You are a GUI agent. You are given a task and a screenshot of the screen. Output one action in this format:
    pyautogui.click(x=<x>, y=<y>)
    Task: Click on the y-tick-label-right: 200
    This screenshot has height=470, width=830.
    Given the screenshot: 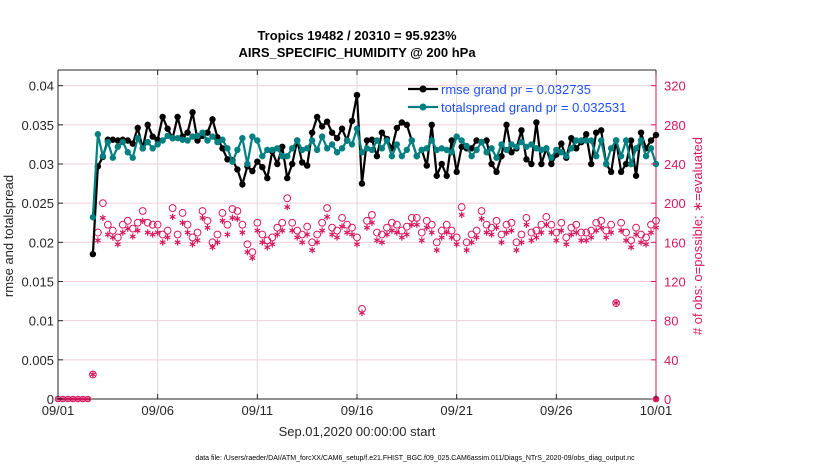 What is the action you would take?
    pyautogui.click(x=675, y=203)
    